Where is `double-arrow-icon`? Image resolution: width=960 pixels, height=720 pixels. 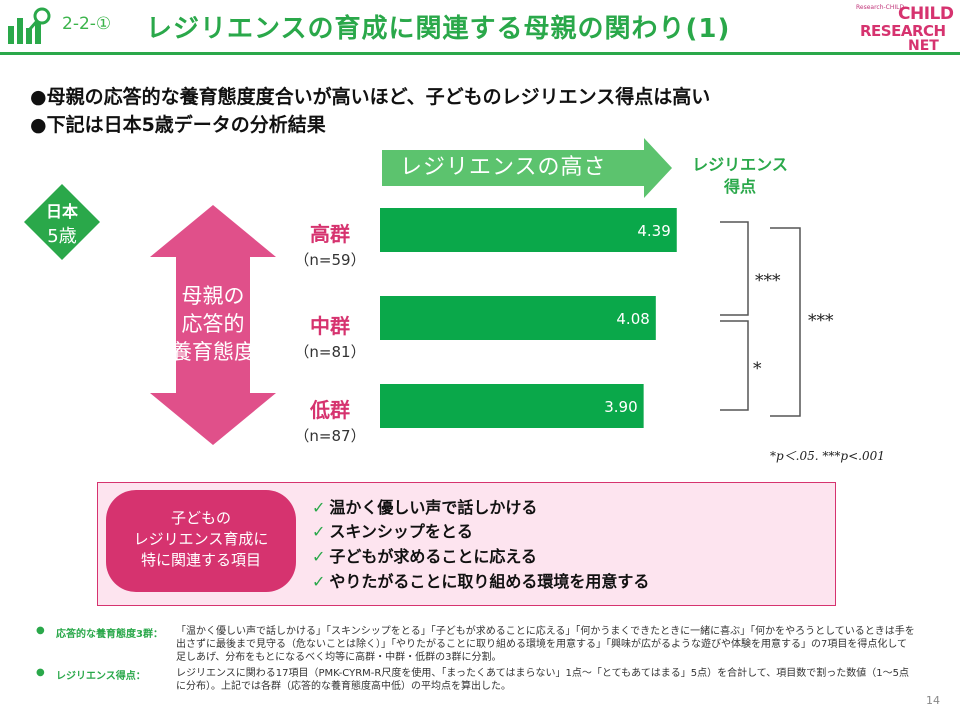 double-arrow-icon is located at coordinates (213, 325).